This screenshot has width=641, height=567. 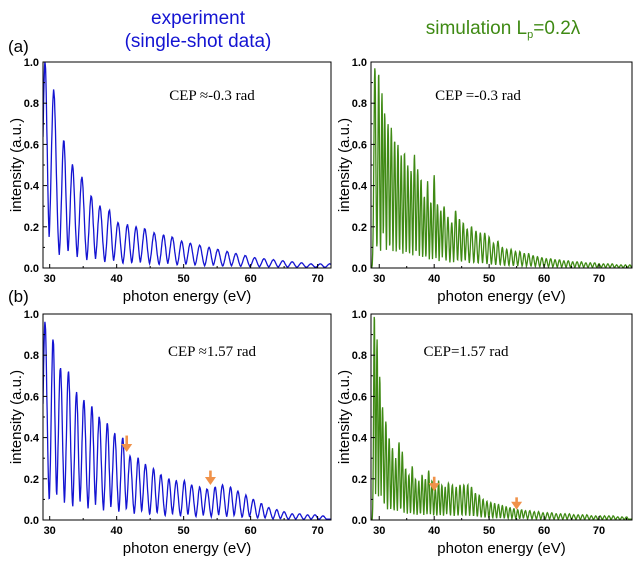 What do you see at coordinates (501, 168) in the screenshot?
I see `series-line-sim-a` at bounding box center [501, 168].